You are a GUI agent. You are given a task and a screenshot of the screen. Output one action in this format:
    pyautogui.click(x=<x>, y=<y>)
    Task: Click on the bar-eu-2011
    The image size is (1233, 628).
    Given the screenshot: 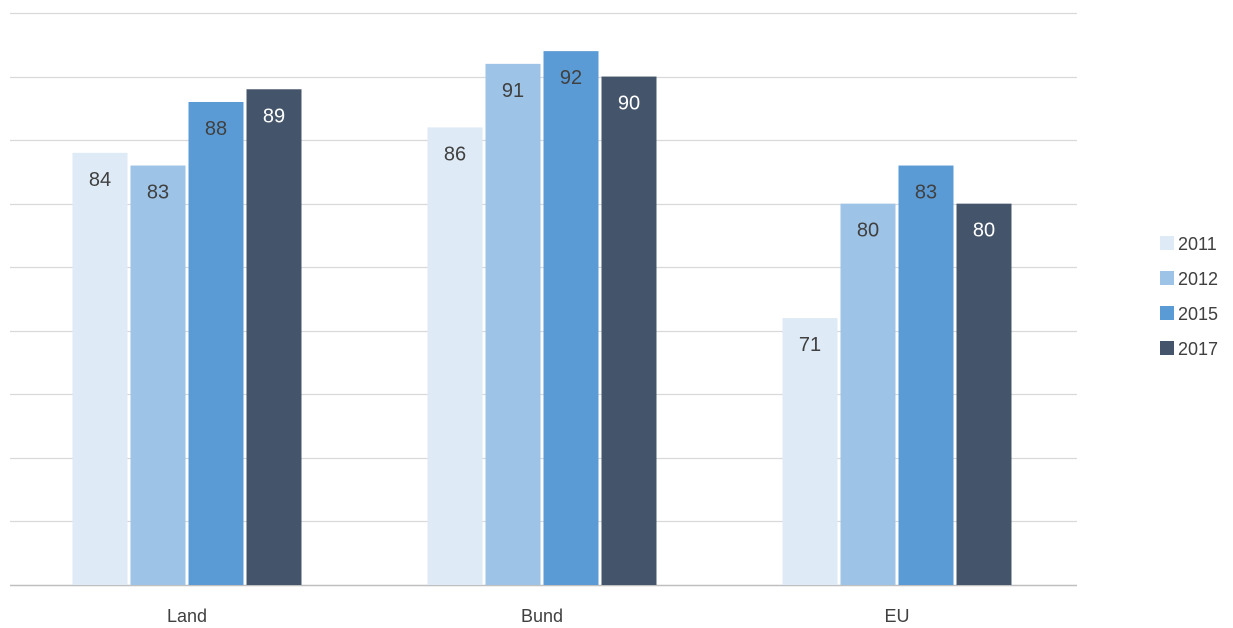 What is the action you would take?
    pyautogui.click(x=810, y=451)
    